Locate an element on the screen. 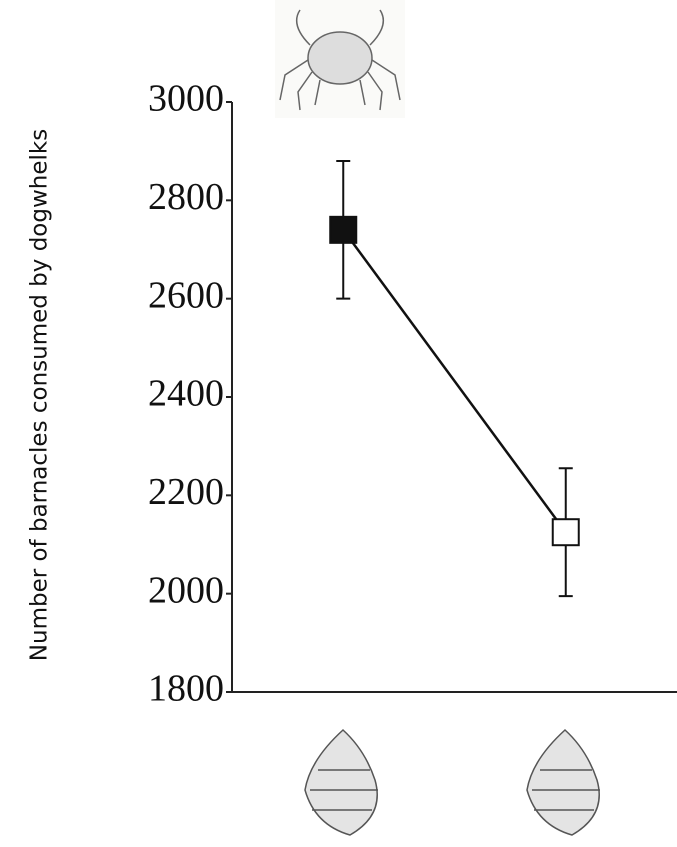  y-tick-label: 2600 is located at coordinates (186, 295).